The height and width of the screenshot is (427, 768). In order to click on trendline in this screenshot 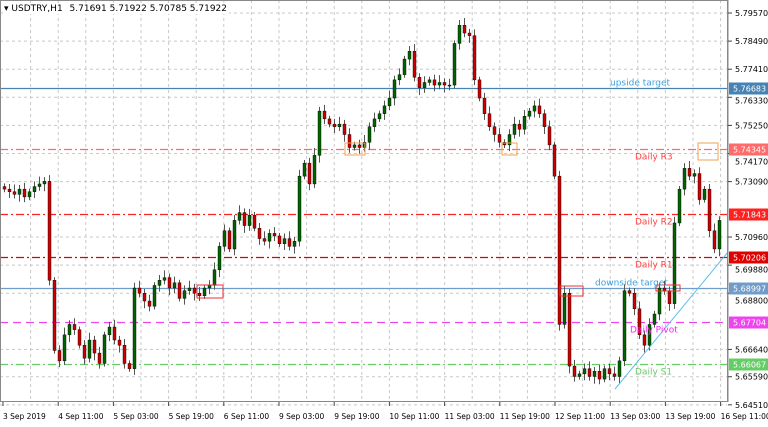, I will do `click(671, 320)`.